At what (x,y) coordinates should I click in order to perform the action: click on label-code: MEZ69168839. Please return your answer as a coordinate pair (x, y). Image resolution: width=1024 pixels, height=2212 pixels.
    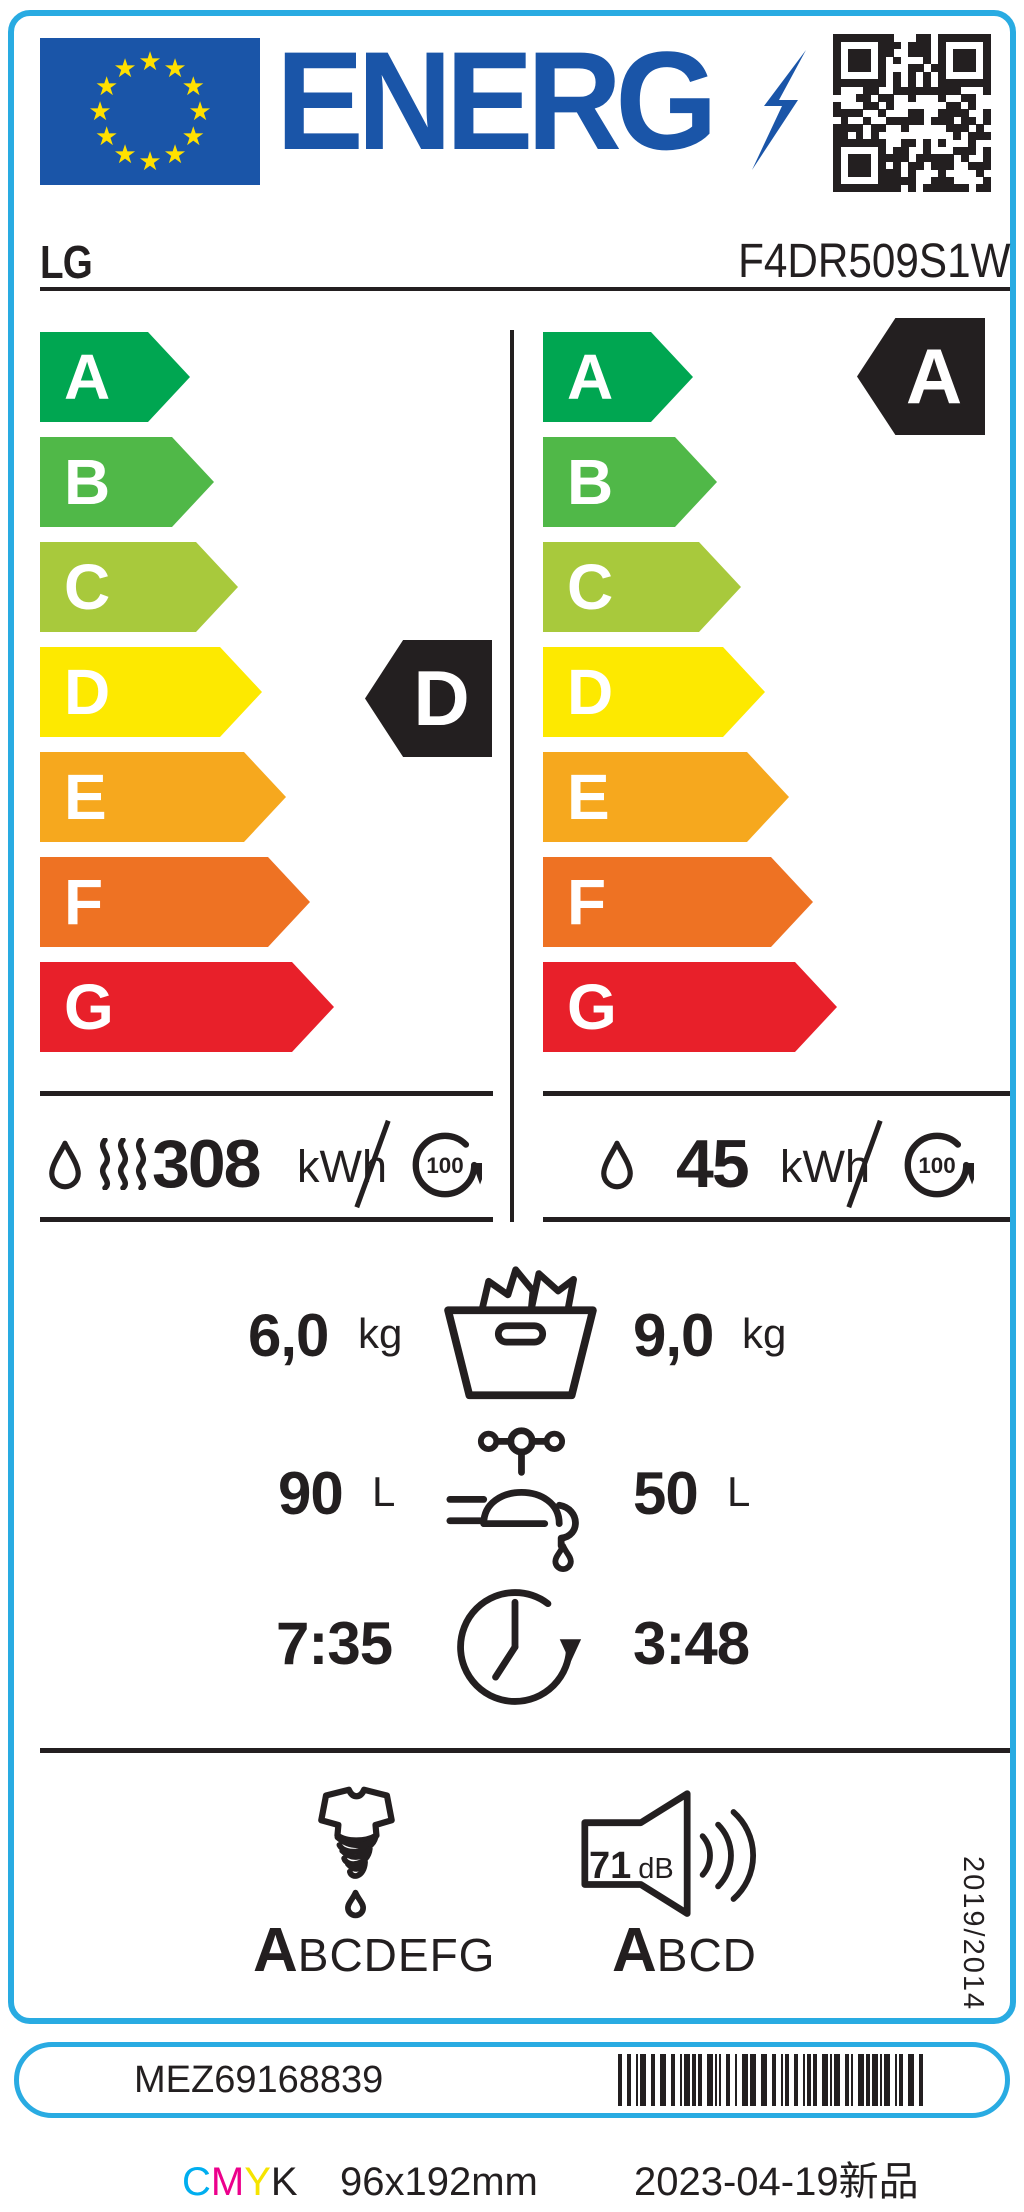
    Looking at the image, I should click on (259, 2080).